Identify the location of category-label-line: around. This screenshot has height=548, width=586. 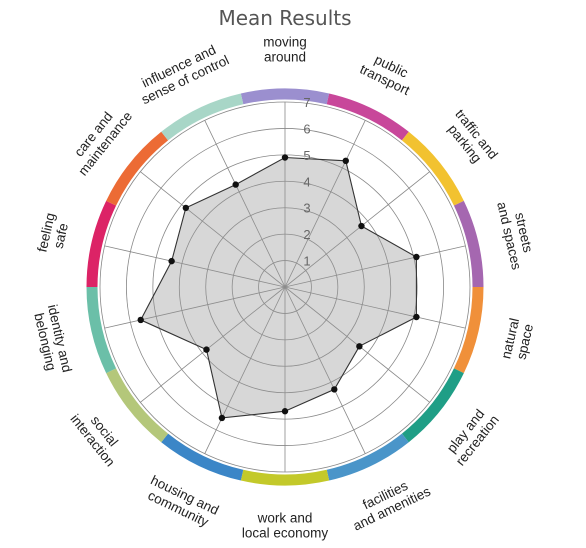
(285, 57).